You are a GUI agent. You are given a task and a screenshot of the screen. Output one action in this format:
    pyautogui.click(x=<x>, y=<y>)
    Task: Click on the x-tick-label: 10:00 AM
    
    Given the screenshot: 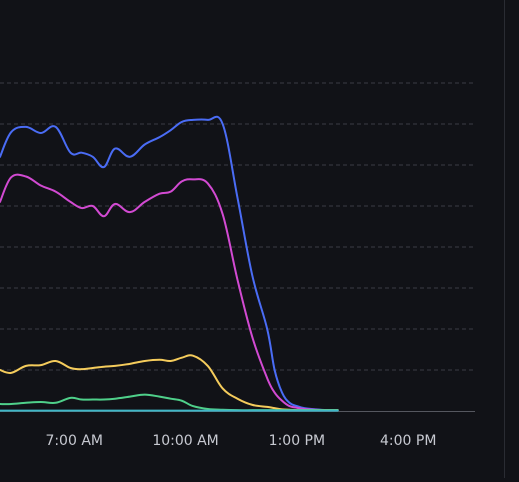 What is the action you would take?
    pyautogui.click(x=185, y=441)
    